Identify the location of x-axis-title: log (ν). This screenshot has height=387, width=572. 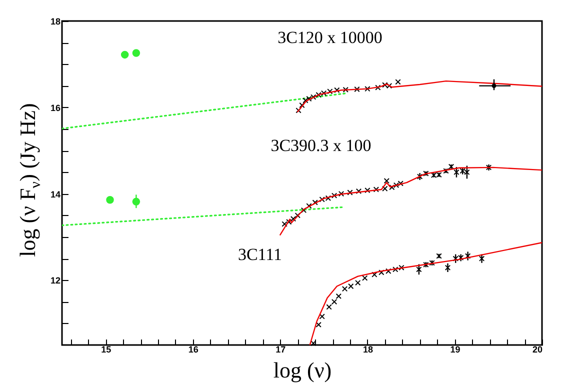
(302, 370).